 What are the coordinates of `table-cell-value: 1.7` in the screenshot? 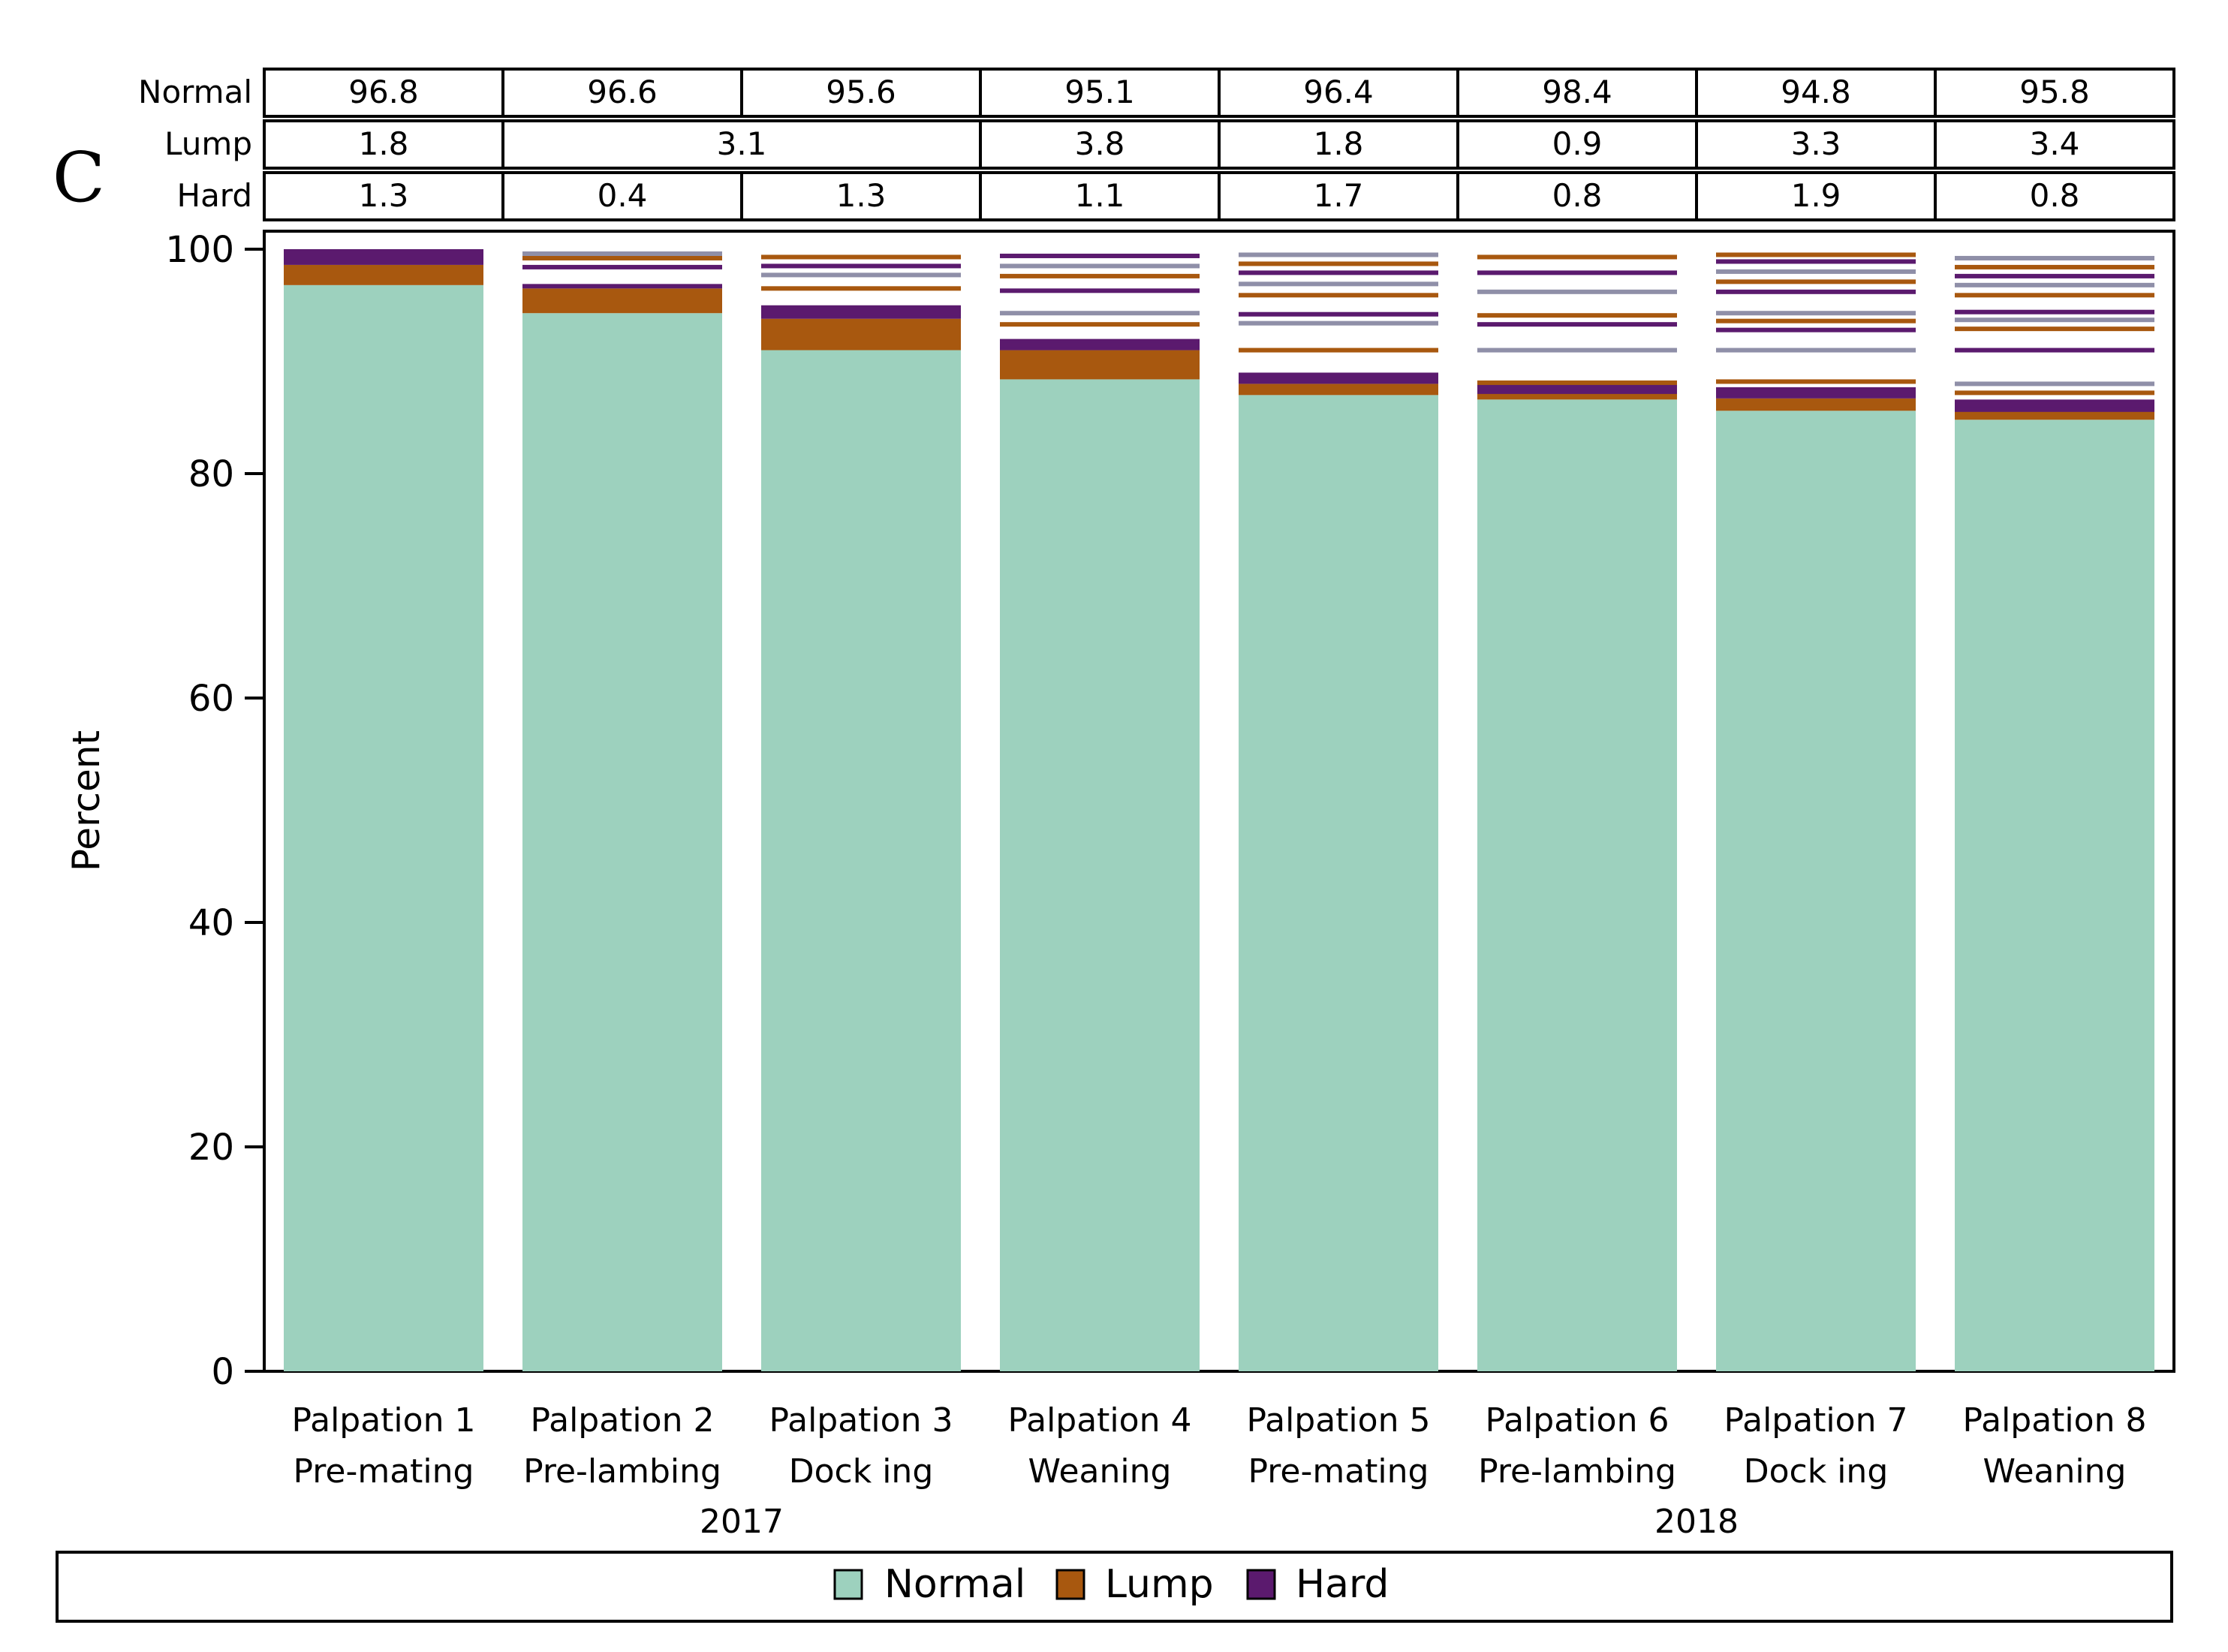 It's located at (1339, 195).